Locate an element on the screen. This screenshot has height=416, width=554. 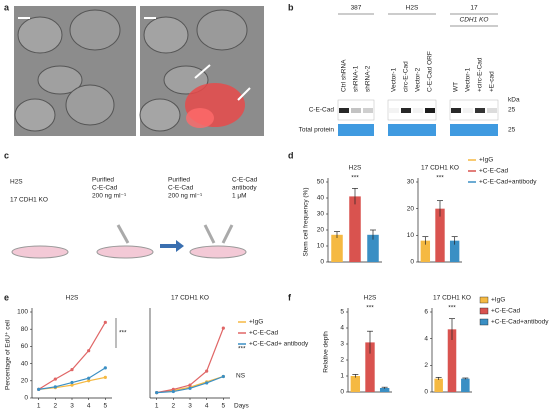
y-tick-label: 50 is located at coordinates (321, 182).